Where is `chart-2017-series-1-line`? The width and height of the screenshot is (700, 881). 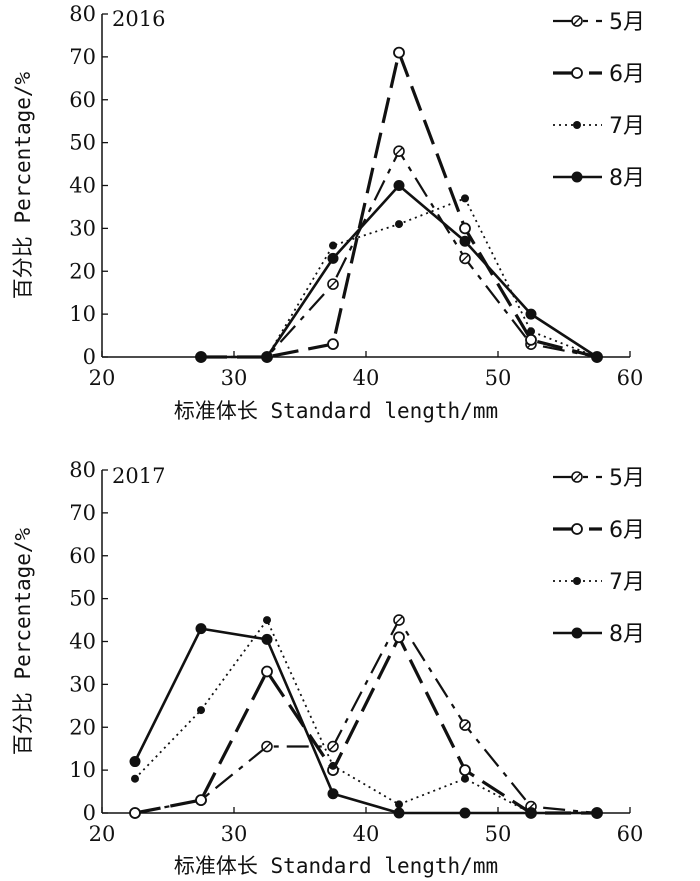 chart-2017-series-1-line is located at coordinates (366, 716).